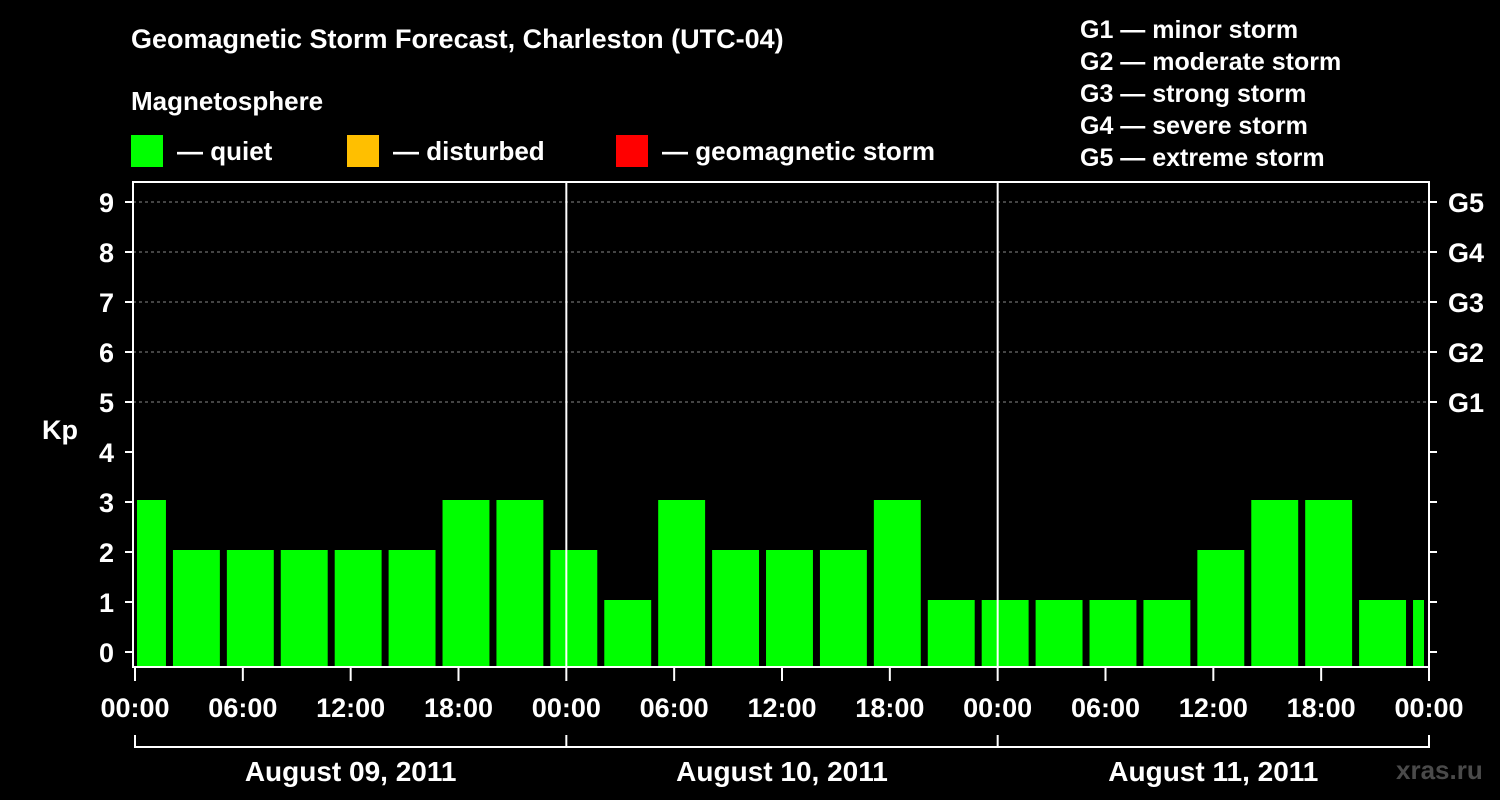 The image size is (1500, 800). I want to click on legend-item-disturbed: — disturbed, so click(446, 151).